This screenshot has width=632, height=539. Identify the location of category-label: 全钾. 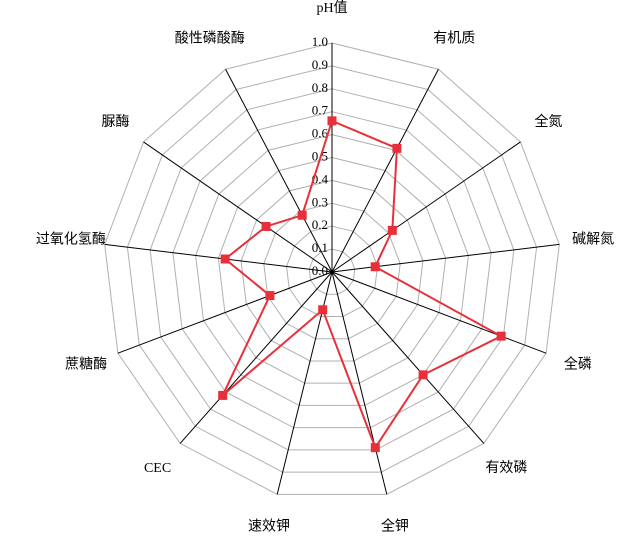
(395, 526).